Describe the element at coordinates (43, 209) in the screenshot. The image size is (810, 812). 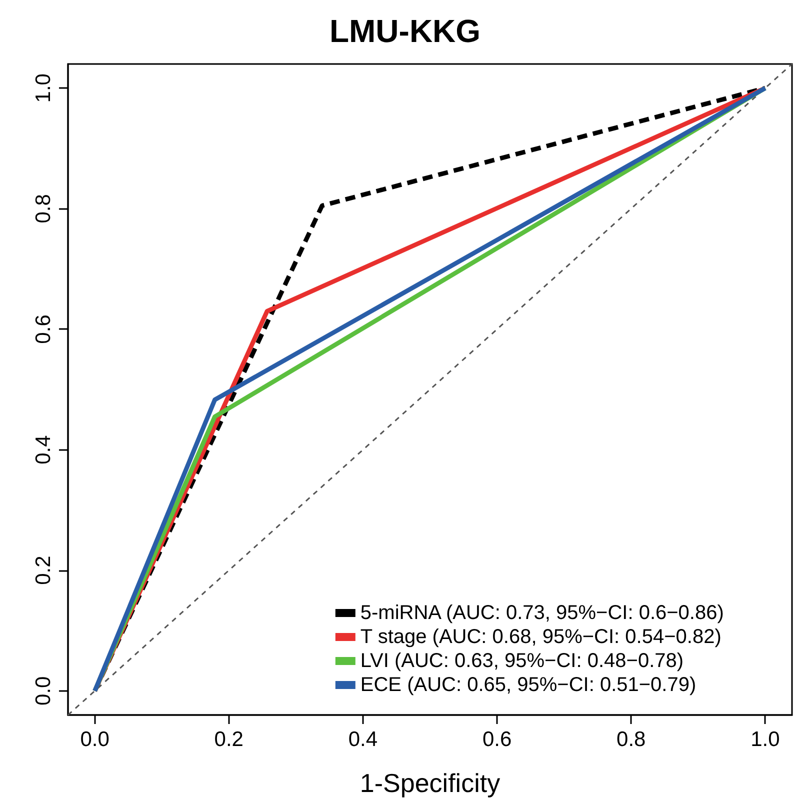
I see `y-tick-label: 0.8` at that location.